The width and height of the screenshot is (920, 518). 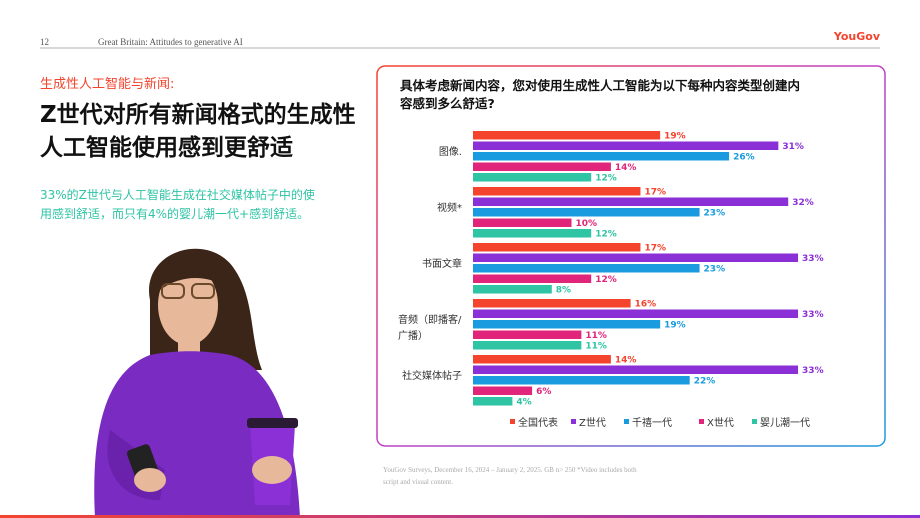 I want to click on value-label: 6%, so click(x=543, y=392).